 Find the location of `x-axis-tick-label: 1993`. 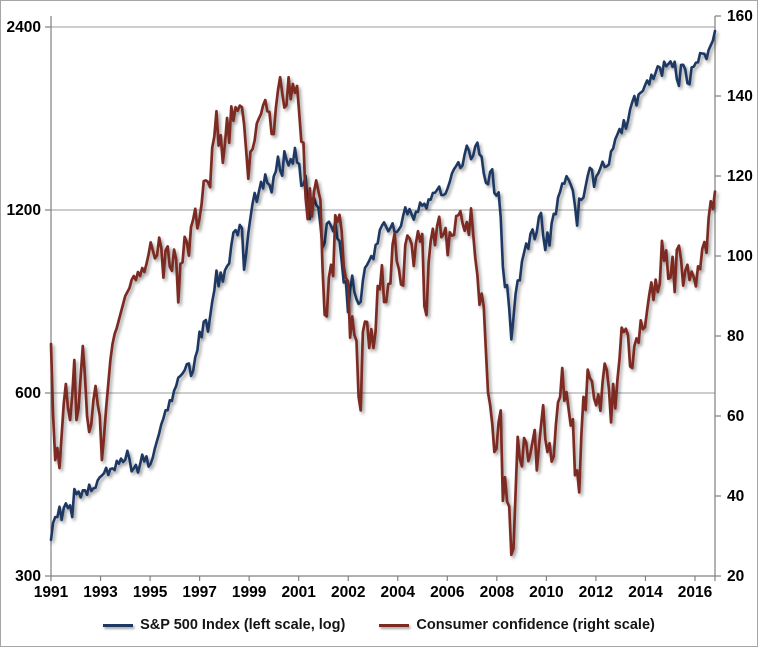

x-axis-tick-label: 1993 is located at coordinates (100, 592).